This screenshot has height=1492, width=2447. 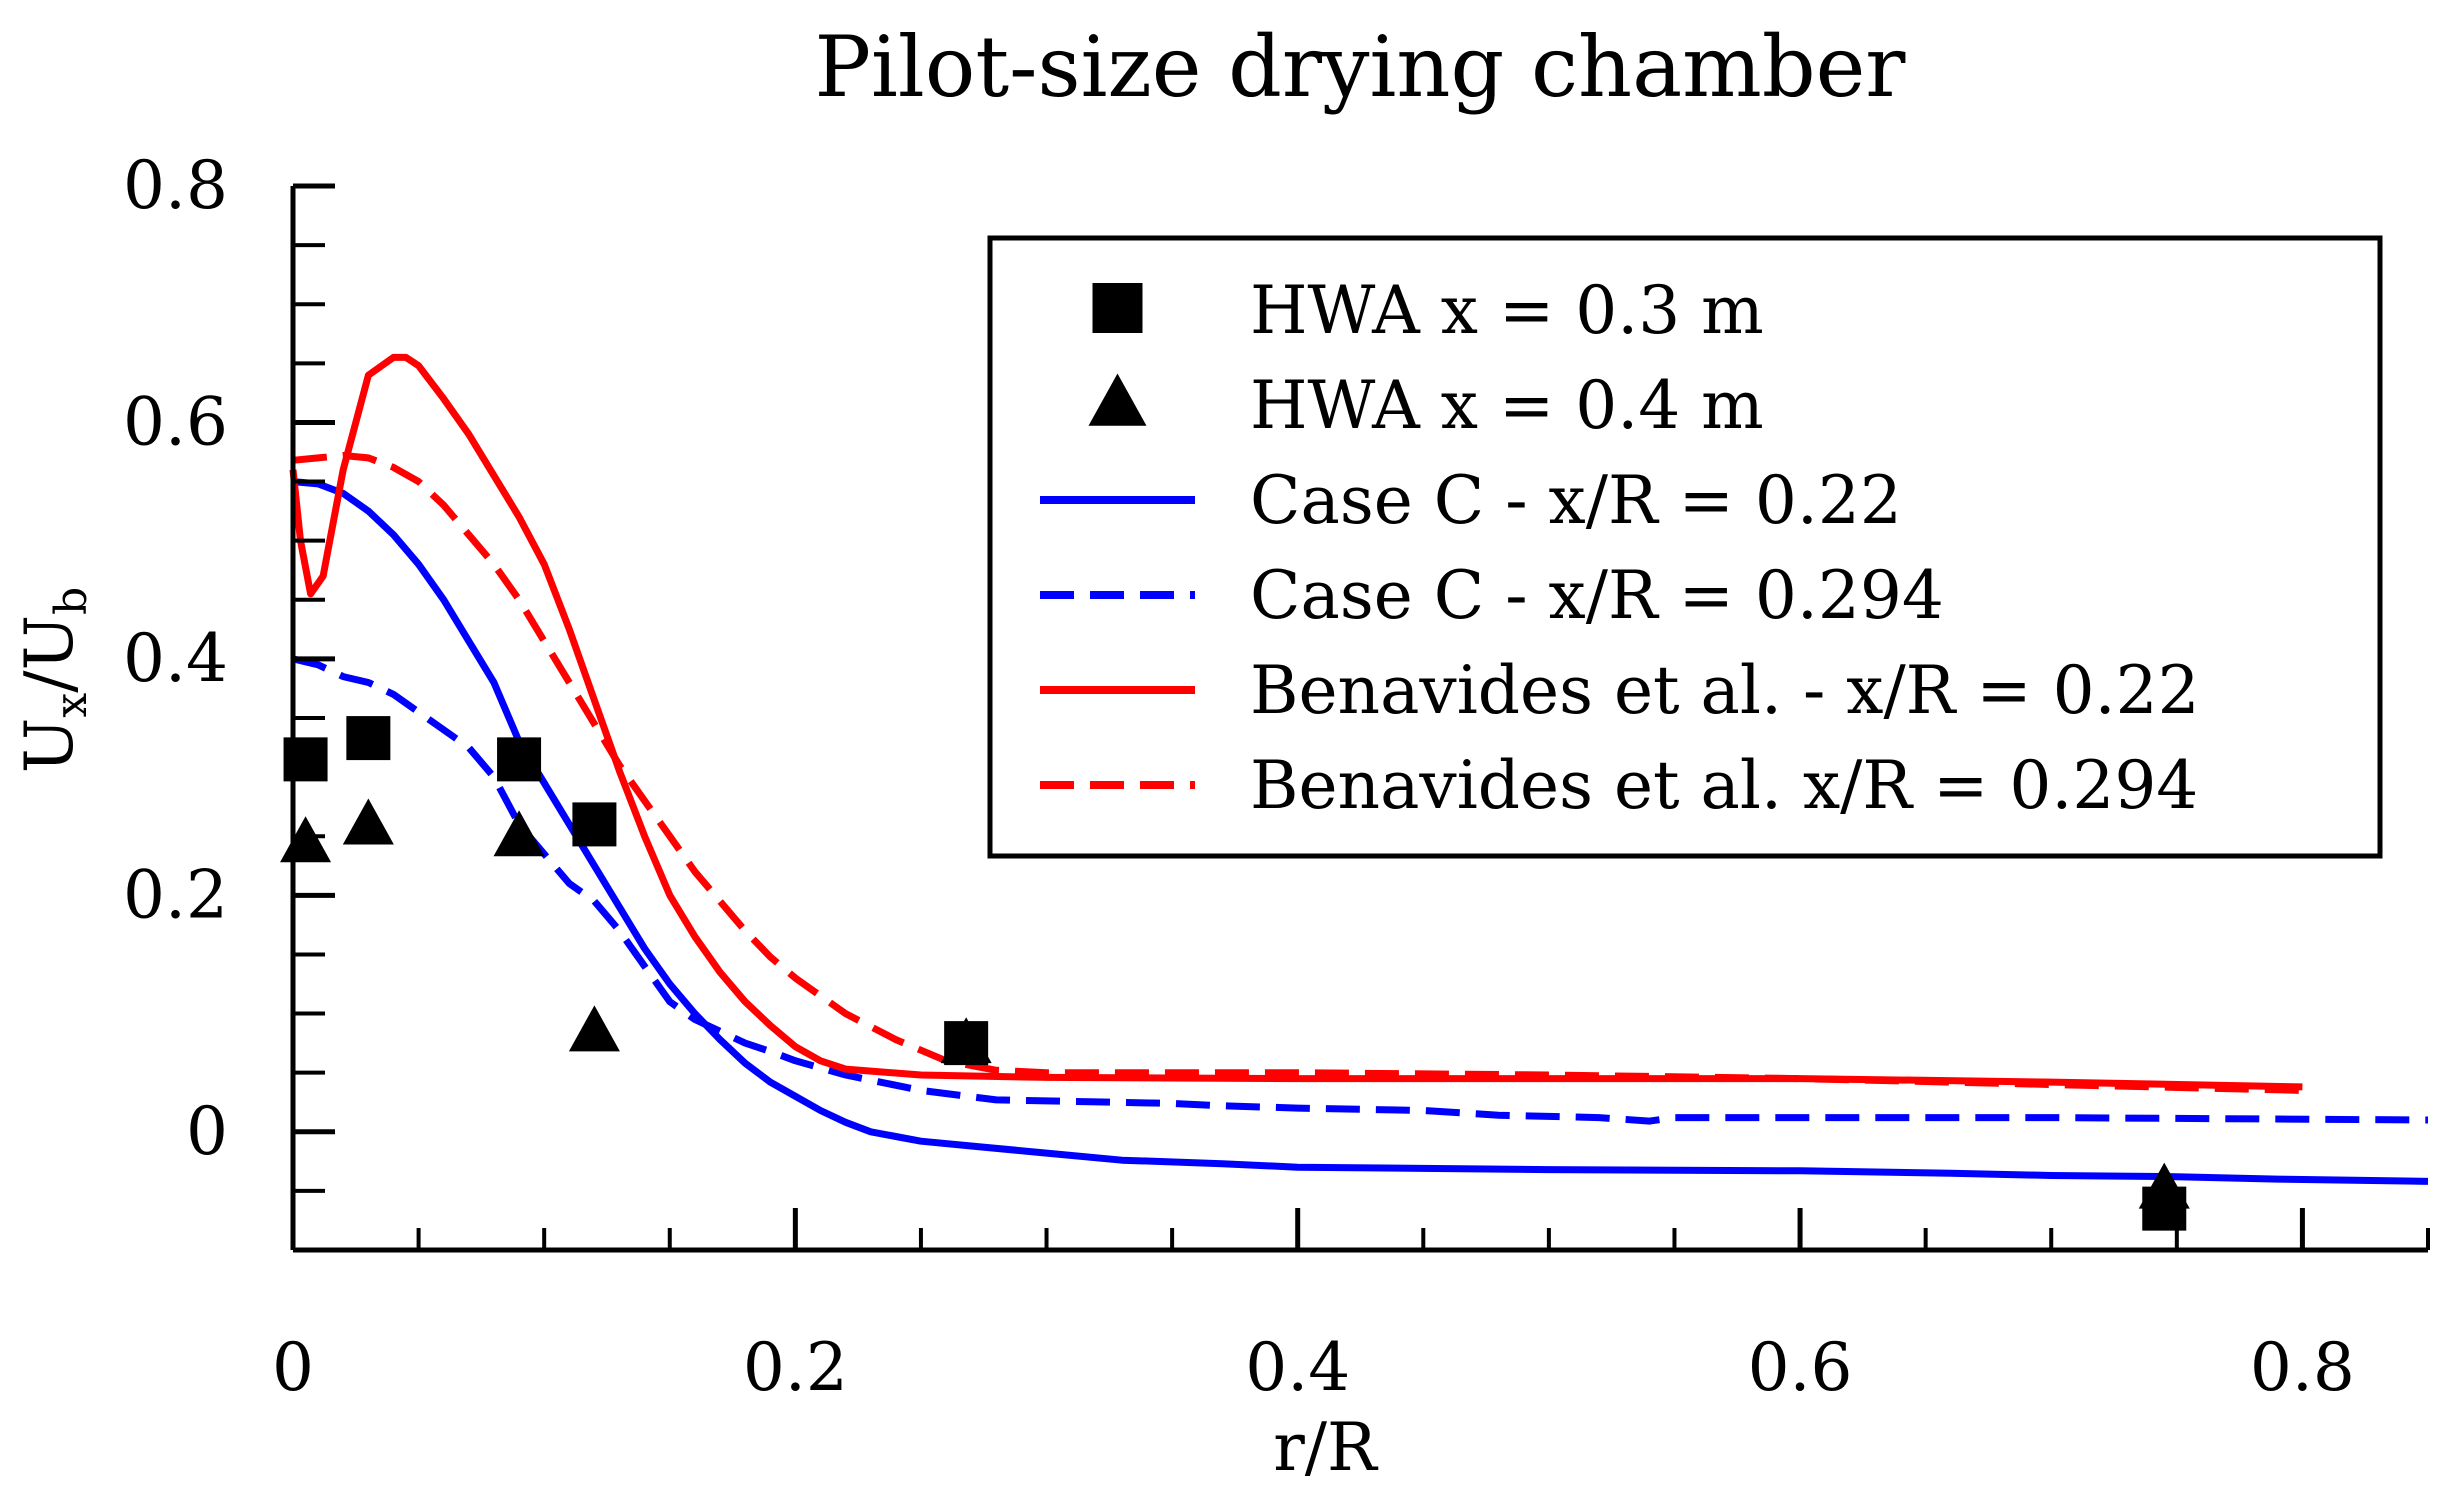 I want to click on x-axis-label: r/R, so click(x=1326, y=1447).